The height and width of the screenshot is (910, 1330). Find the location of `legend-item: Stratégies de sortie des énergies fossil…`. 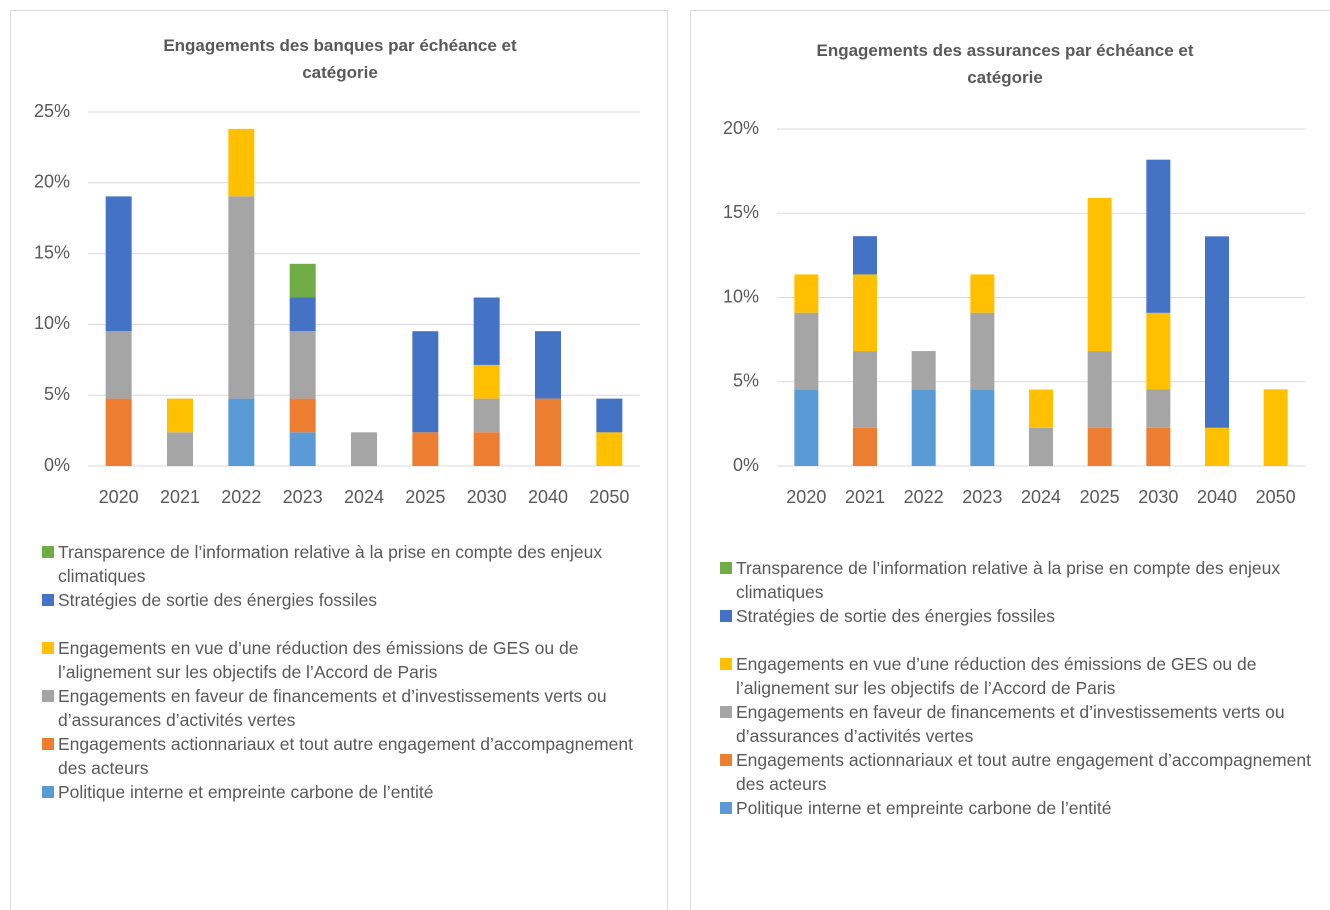

legend-item: Stratégies de sortie des énergies fossil… is located at coordinates (1022, 616).